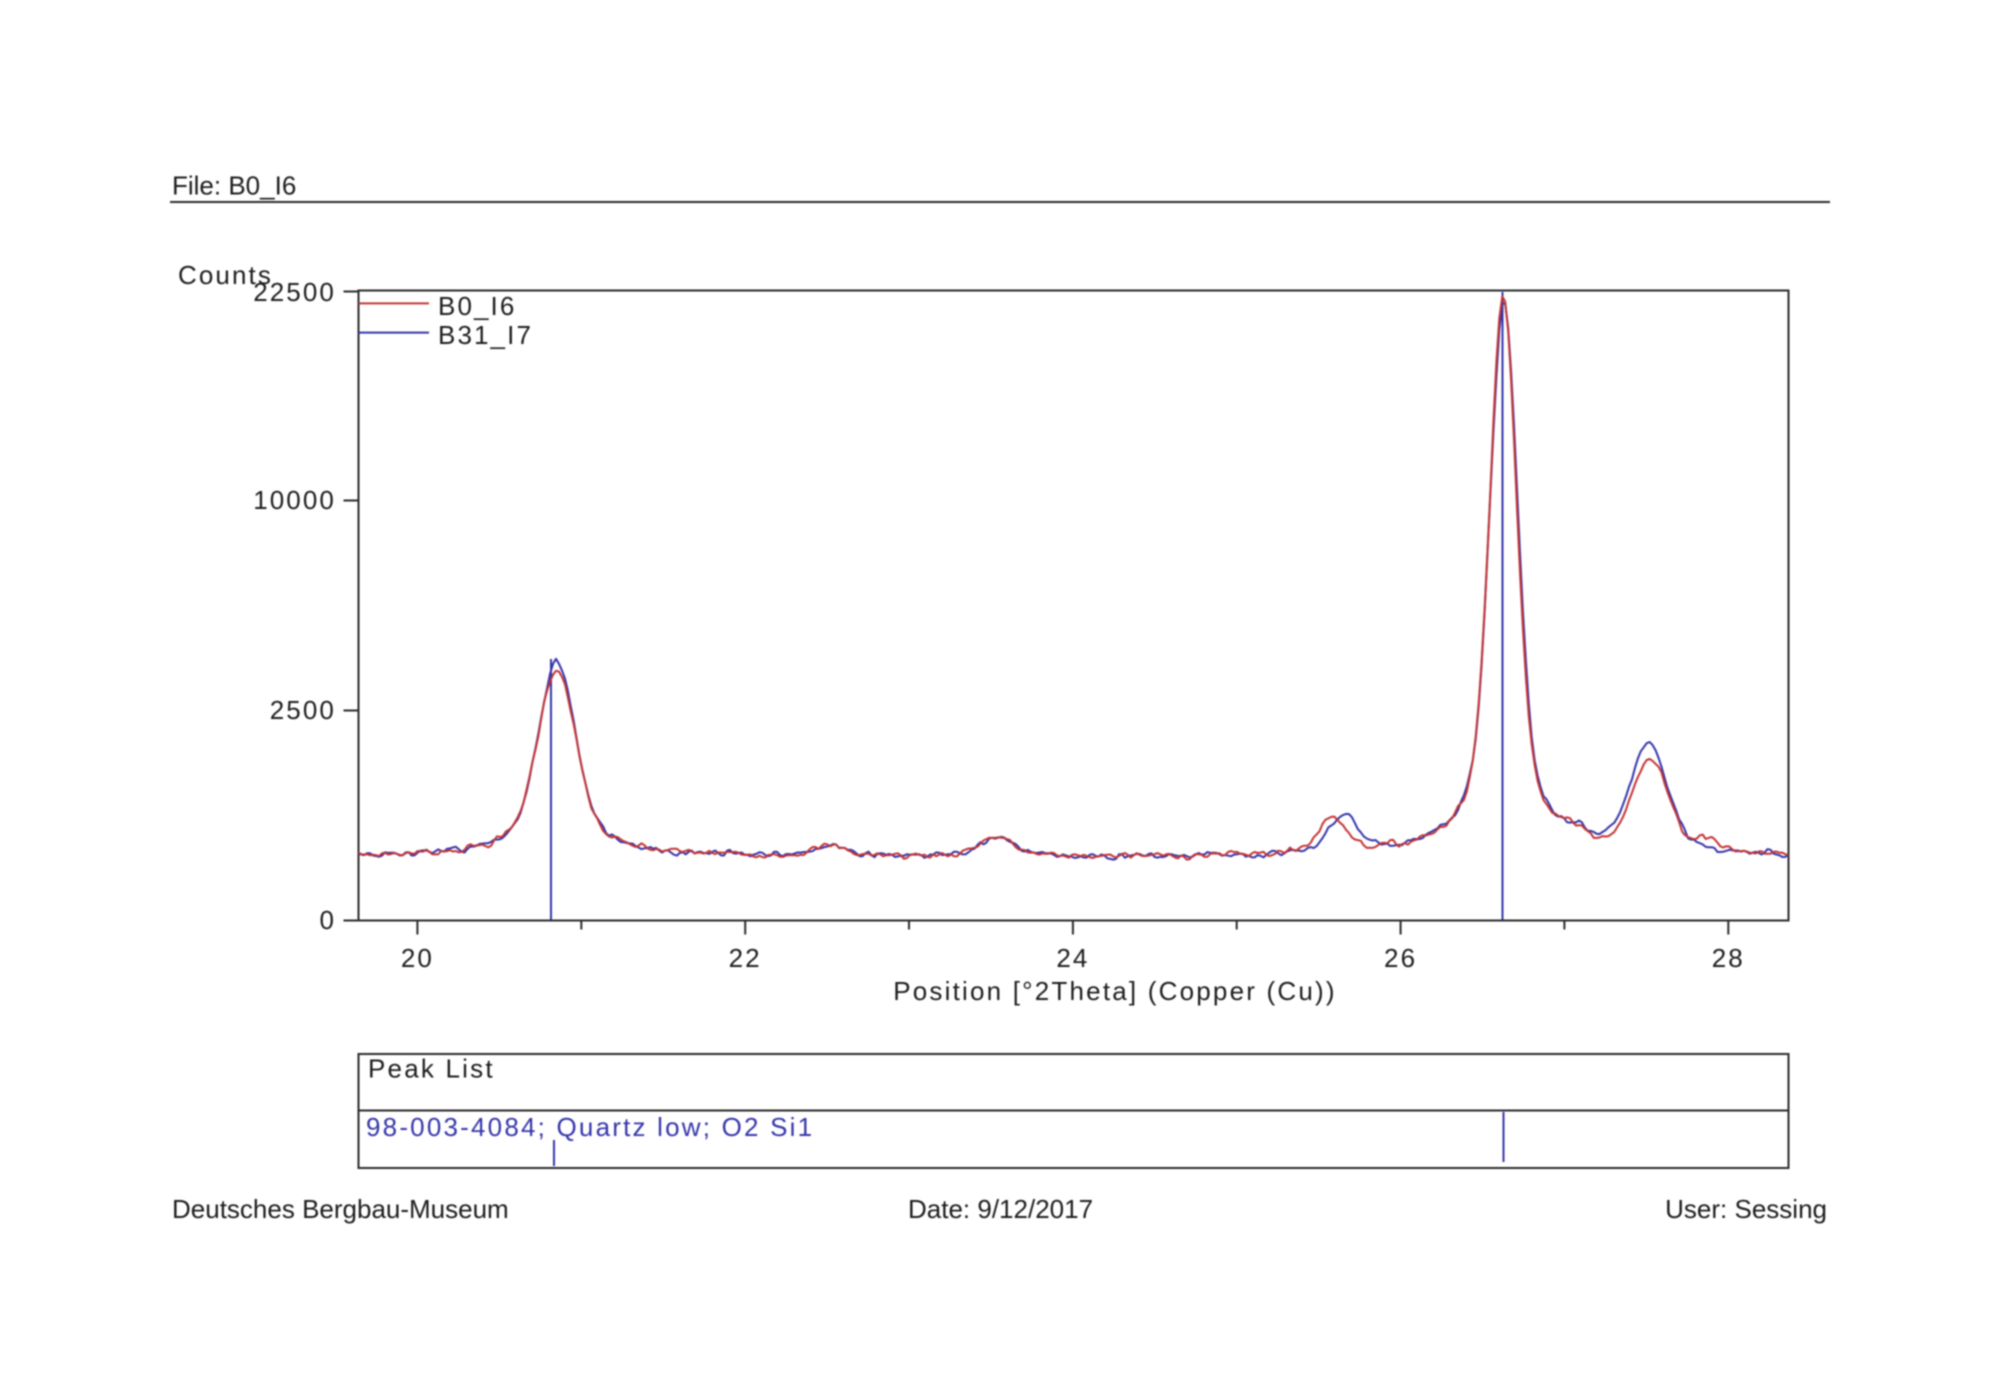  I want to click on svg-text: Date: 9/12/2017, so click(1000, 1209).